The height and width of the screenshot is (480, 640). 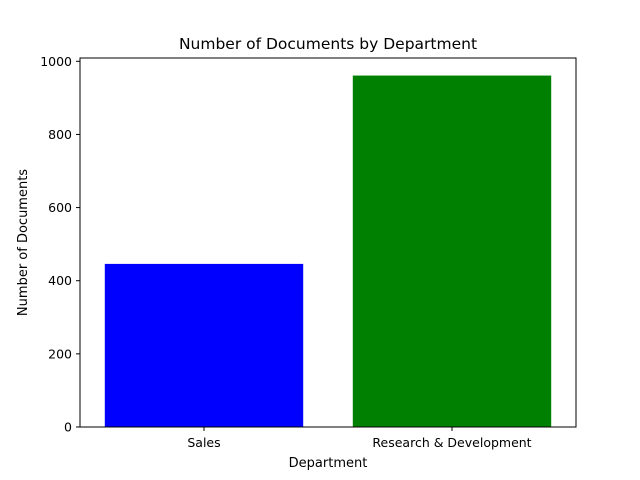 I want to click on y-tick-label: 600, so click(x=60, y=207).